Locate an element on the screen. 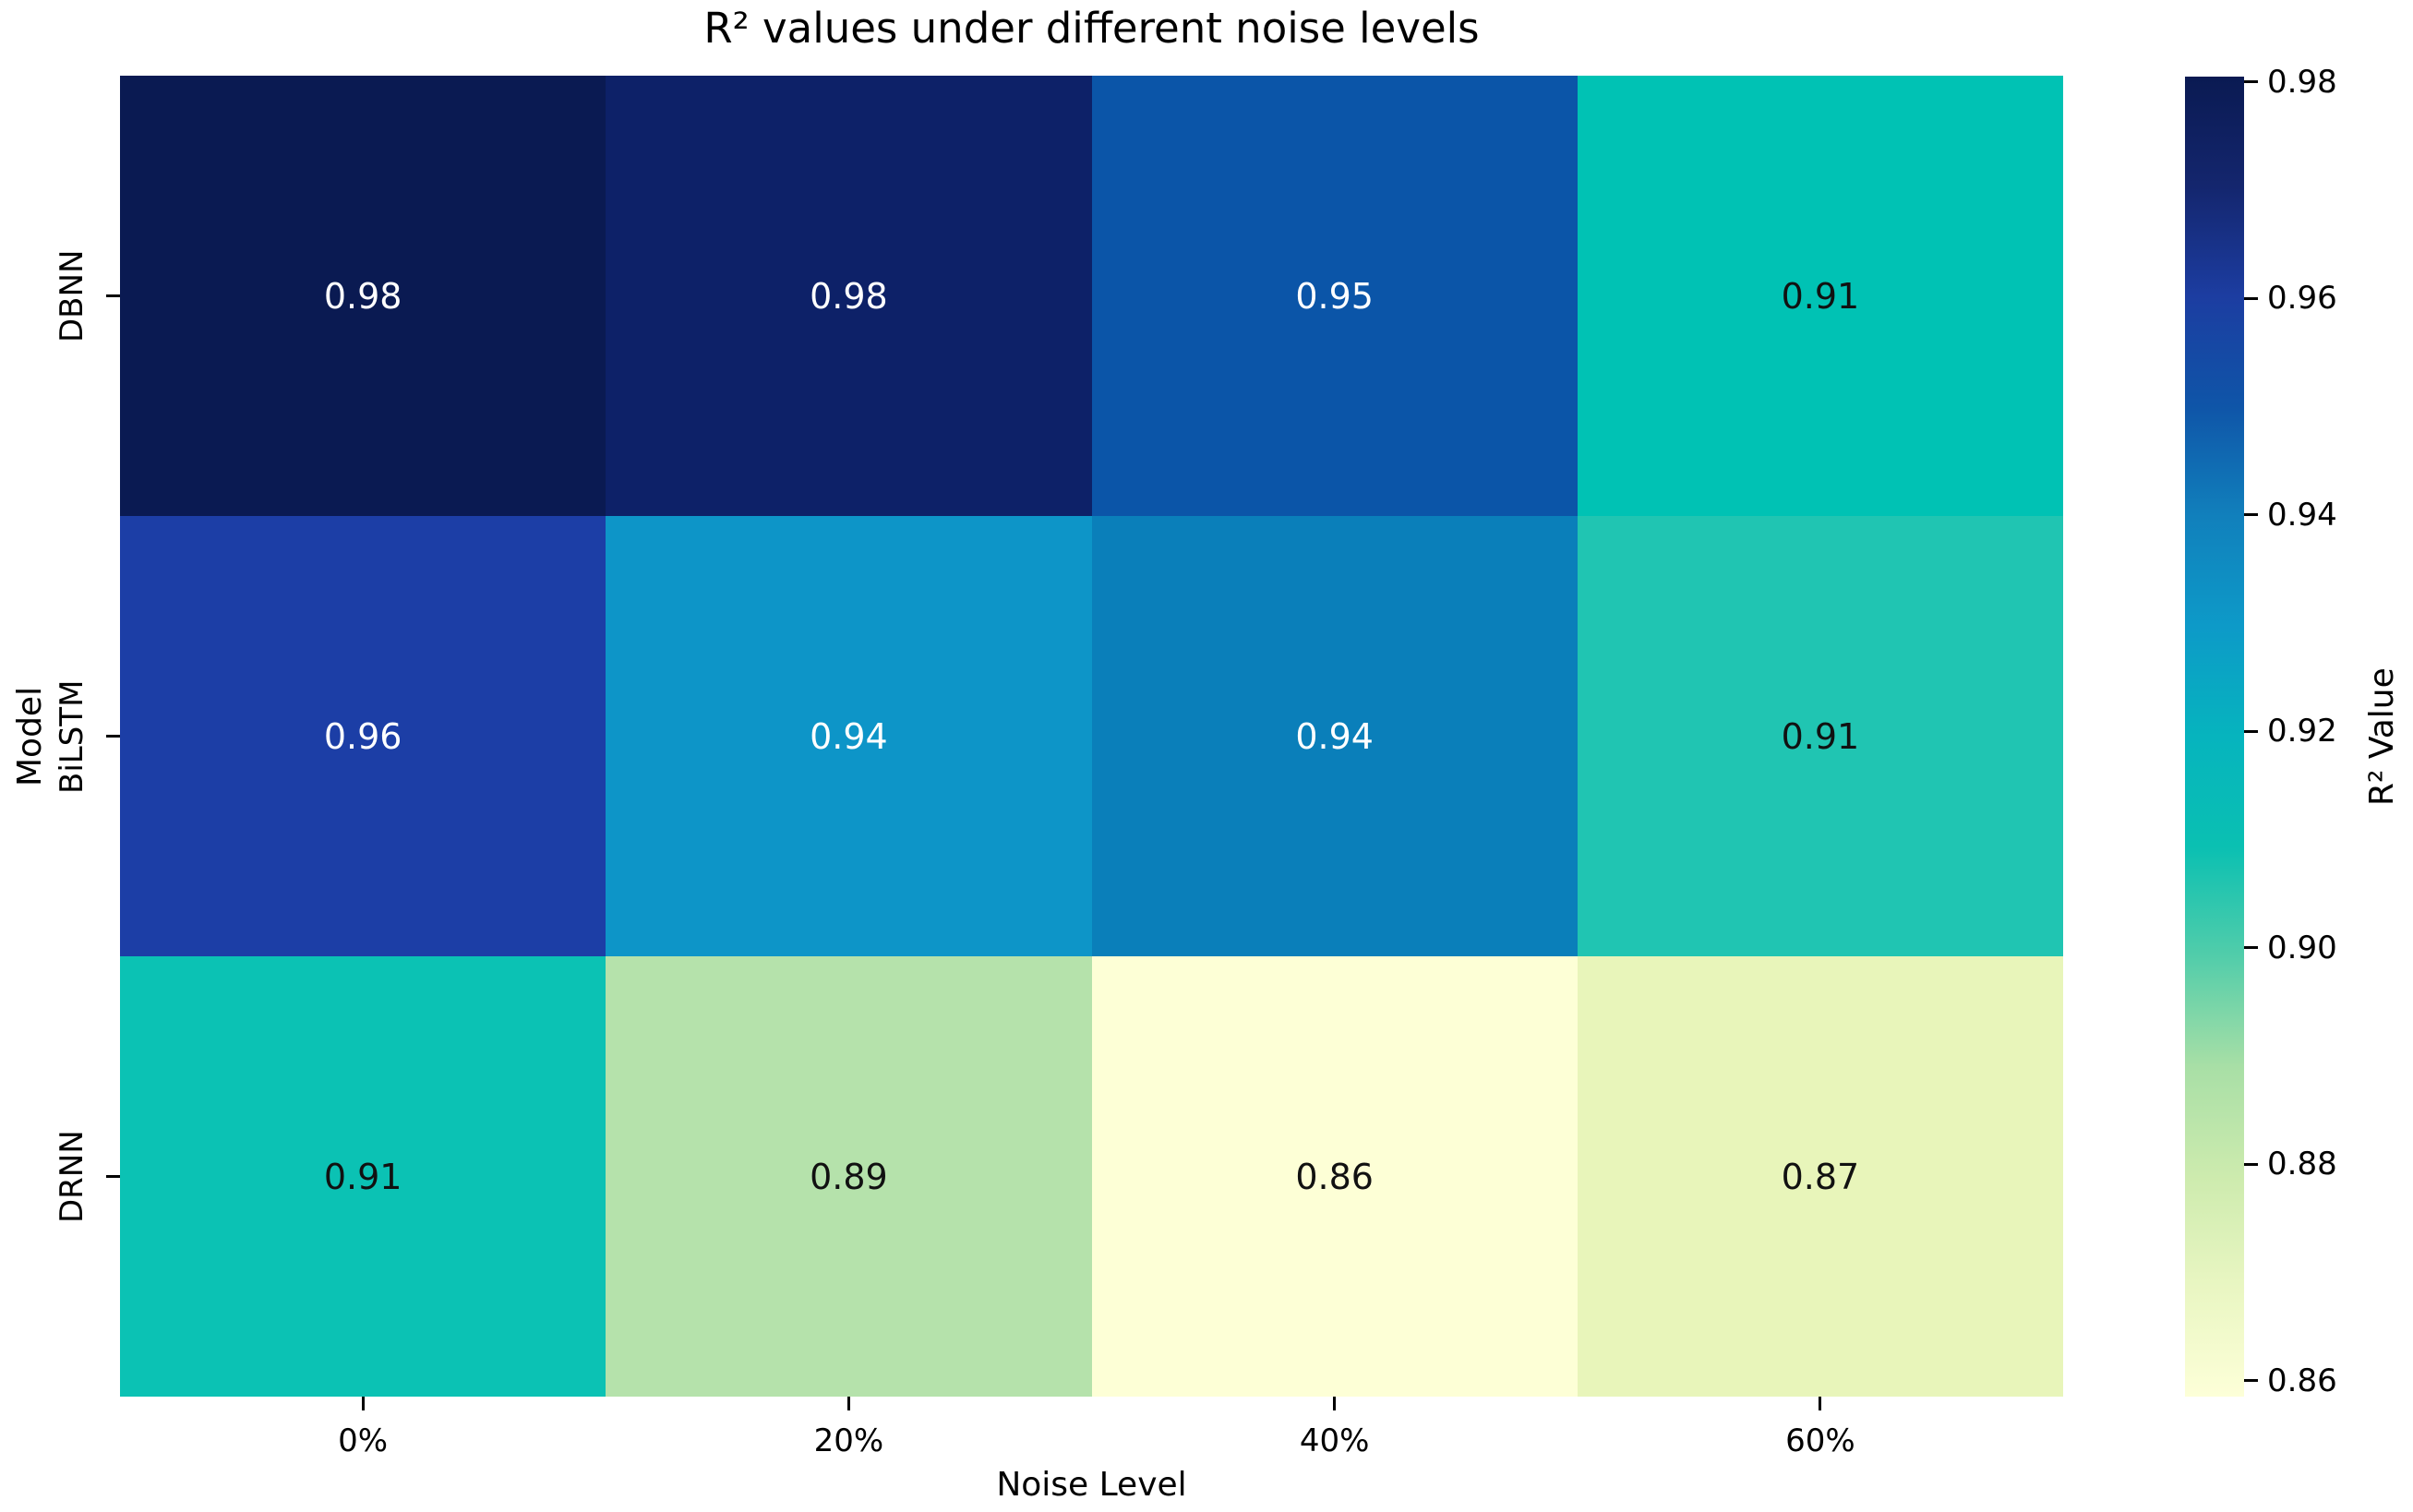  colorbar-tick-label: 0.86 is located at coordinates (2302, 1380).